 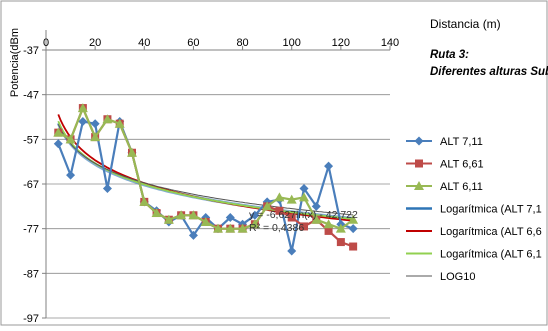 I want to click on y-tick-label: -57, so click(x=31, y=140).